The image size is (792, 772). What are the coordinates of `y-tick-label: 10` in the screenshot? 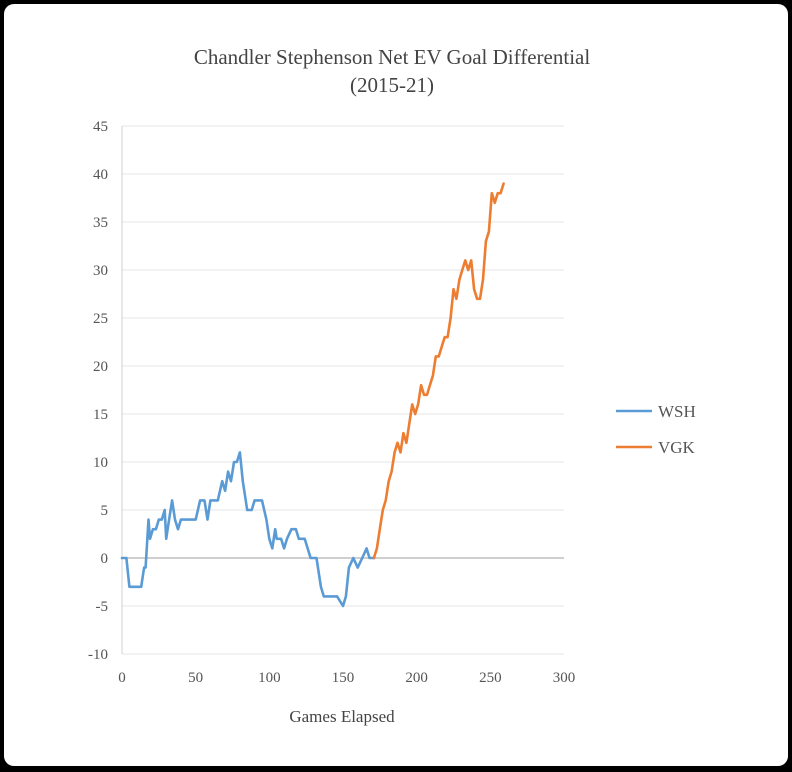 It's located at (100, 463).